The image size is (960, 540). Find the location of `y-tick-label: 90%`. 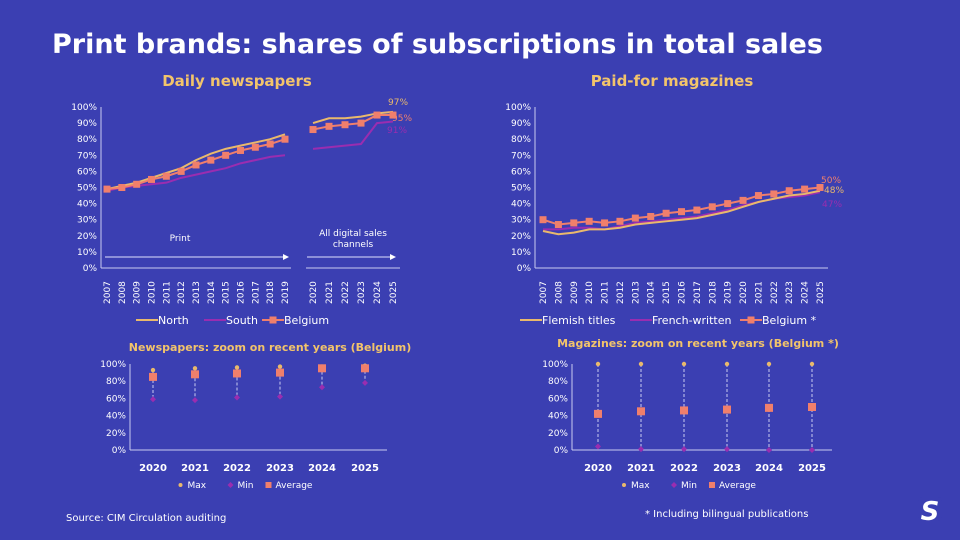

y-tick-label: 90% is located at coordinates (521, 124).